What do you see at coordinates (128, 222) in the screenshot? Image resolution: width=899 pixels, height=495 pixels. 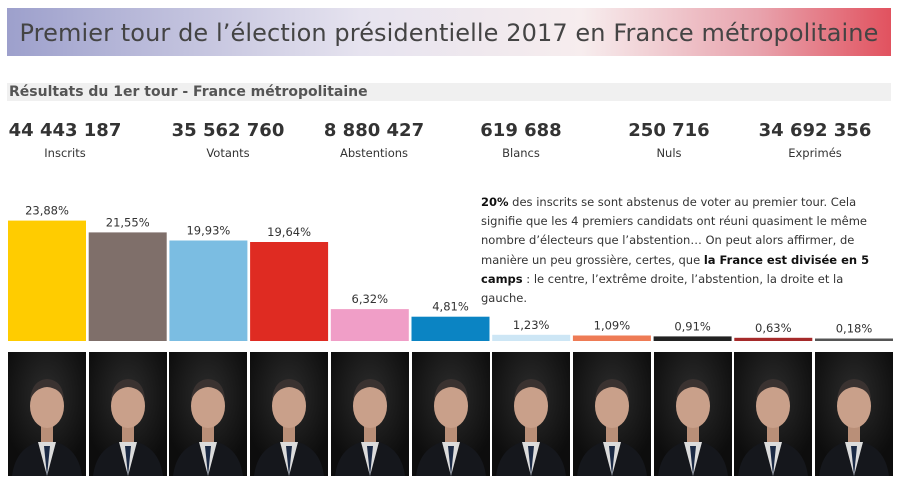 I see `bar-label-1: 21,55%` at bounding box center [128, 222].